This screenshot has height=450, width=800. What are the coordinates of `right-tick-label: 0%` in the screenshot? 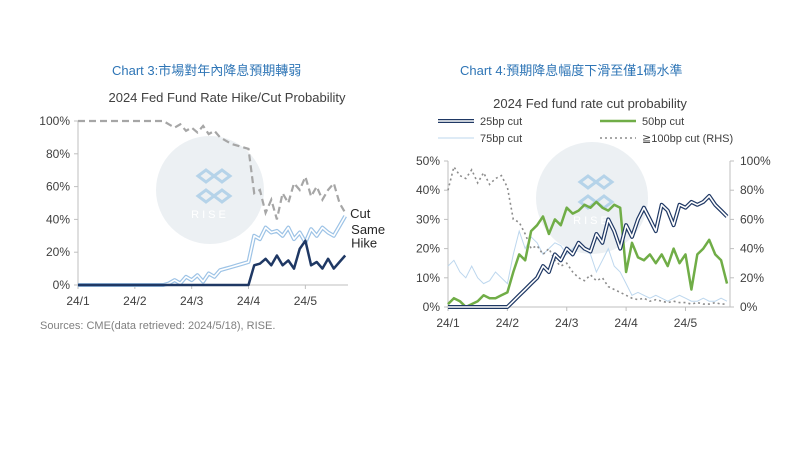 It's located at (749, 307).